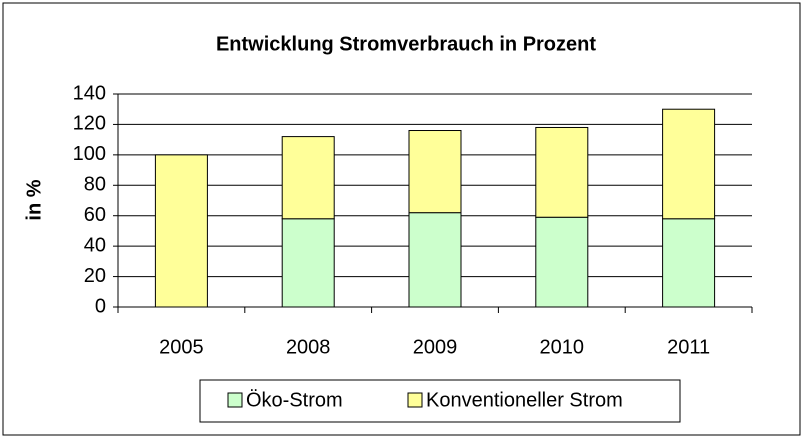 This screenshot has width=811, height=438. What do you see at coordinates (562, 347) in the screenshot?
I see `x-tick-label: 2010` at bounding box center [562, 347].